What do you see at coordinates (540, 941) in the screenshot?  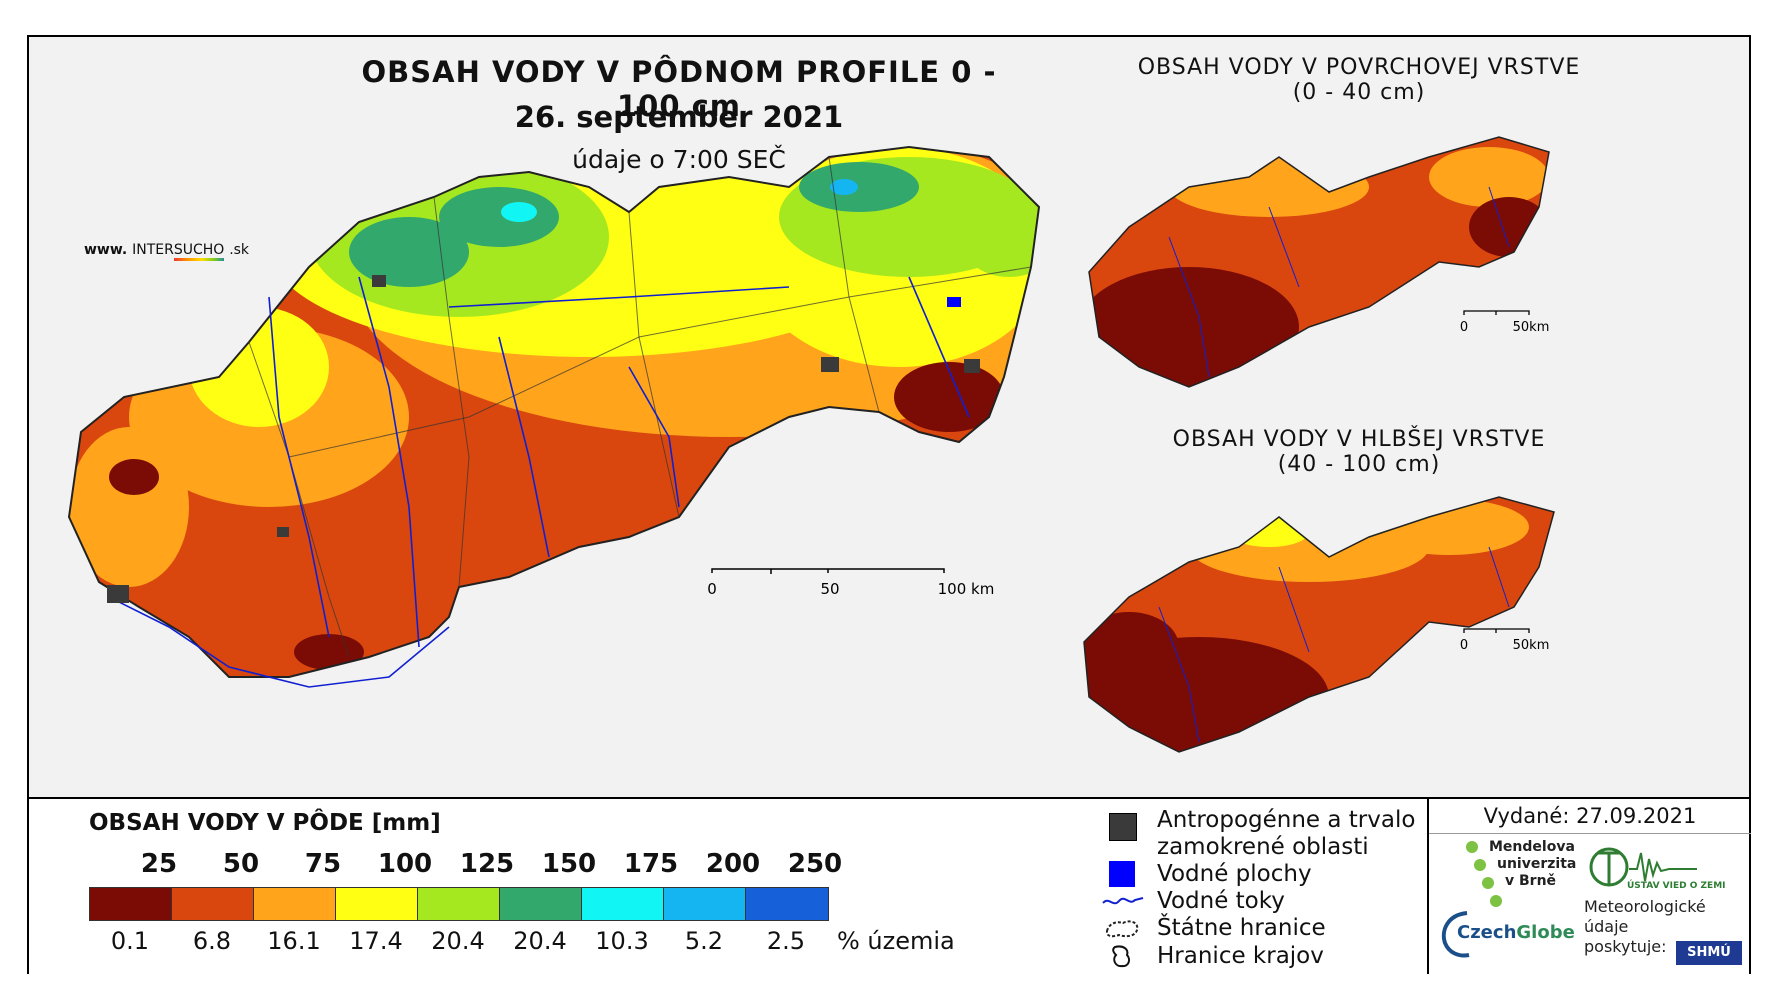 I see `percent-bin-6: 20.4` at bounding box center [540, 941].